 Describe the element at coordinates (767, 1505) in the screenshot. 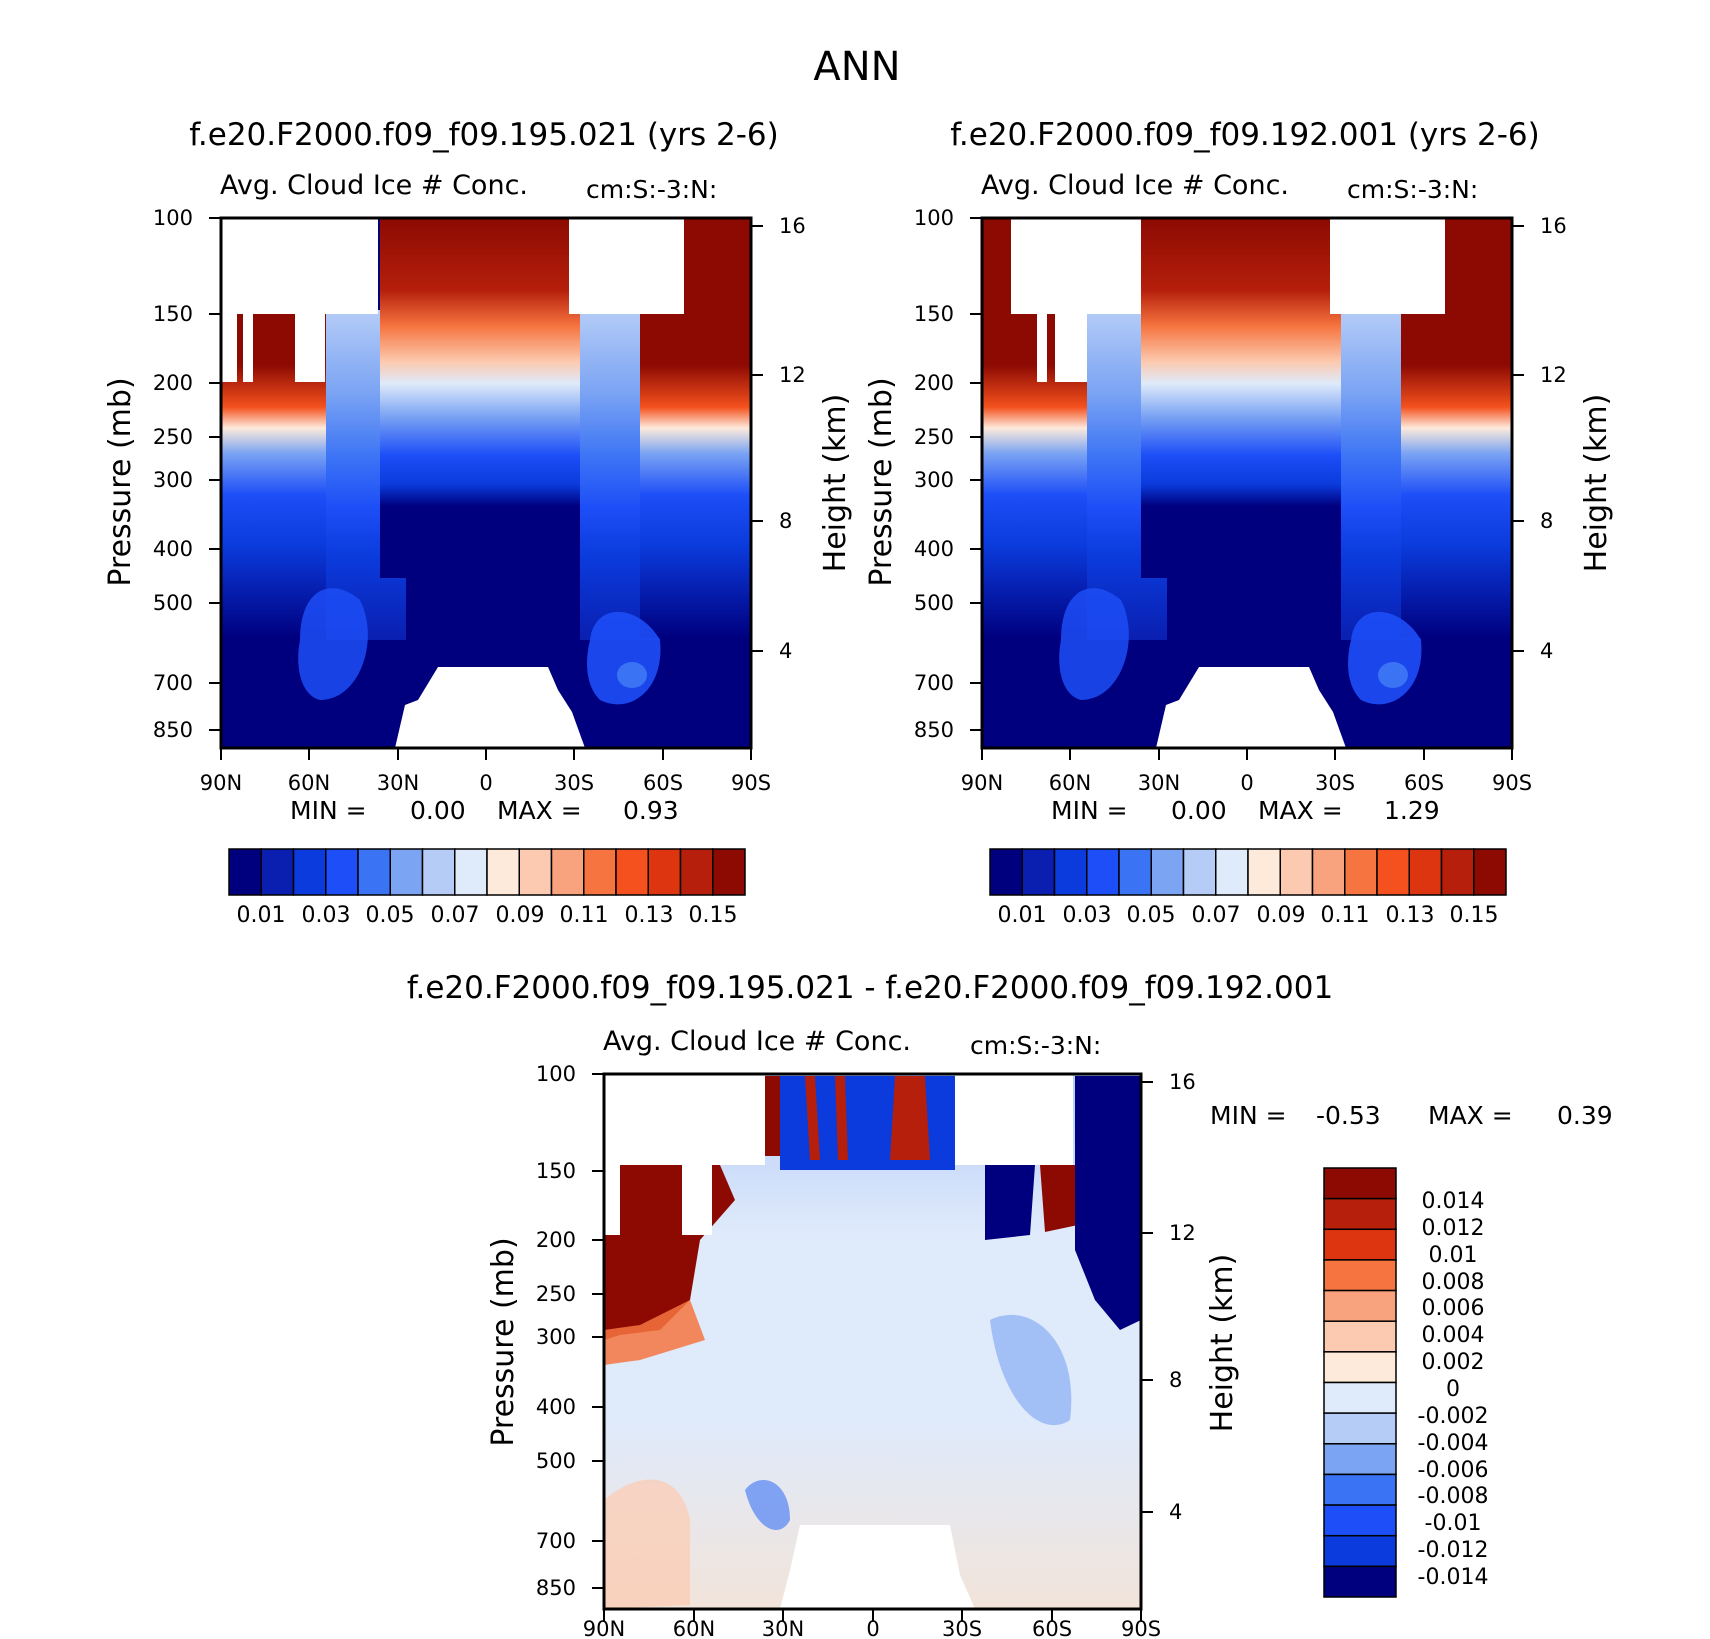

I see `field-negative-lower-north` at that location.